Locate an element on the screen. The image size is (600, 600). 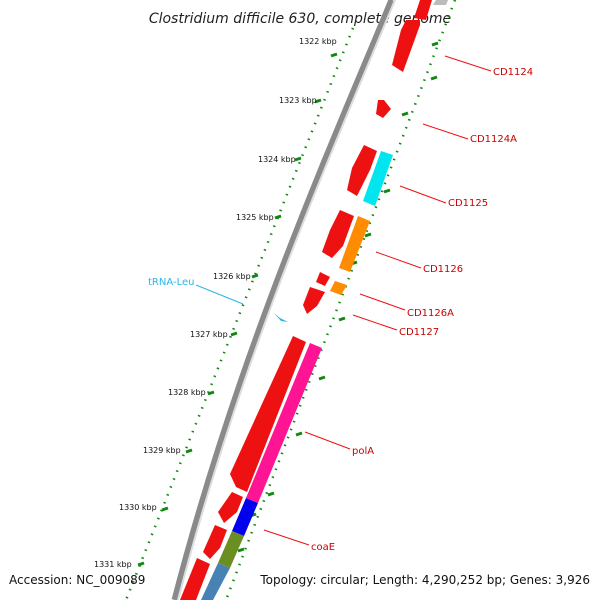
tick-label: 1326 kbp is located at coordinates (232, 276).